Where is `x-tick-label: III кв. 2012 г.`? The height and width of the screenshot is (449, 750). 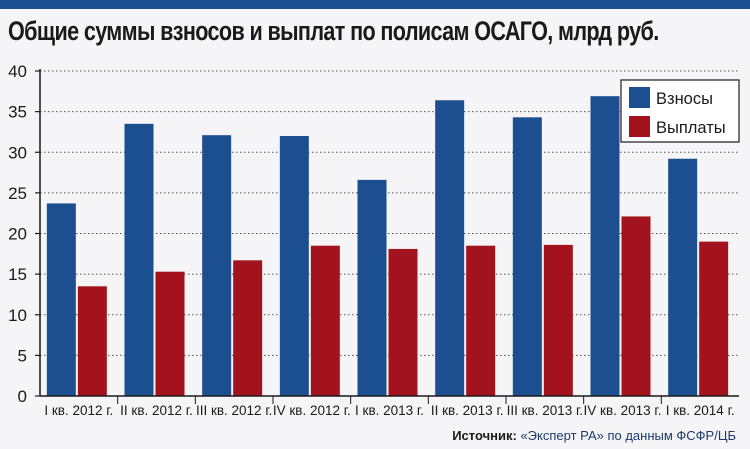
x-tick-label: III кв. 2012 г. is located at coordinates (234, 410).